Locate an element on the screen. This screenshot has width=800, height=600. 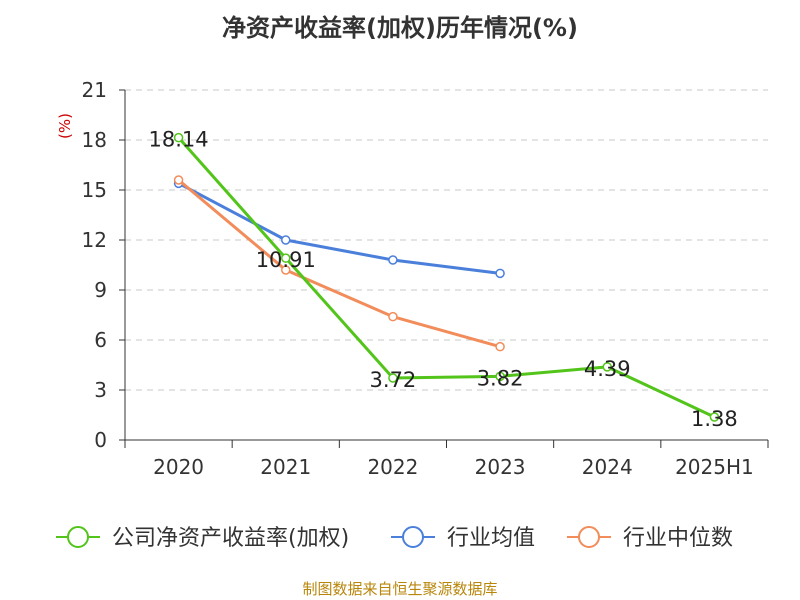
x-tick-label: 2024 is located at coordinates (607, 467).